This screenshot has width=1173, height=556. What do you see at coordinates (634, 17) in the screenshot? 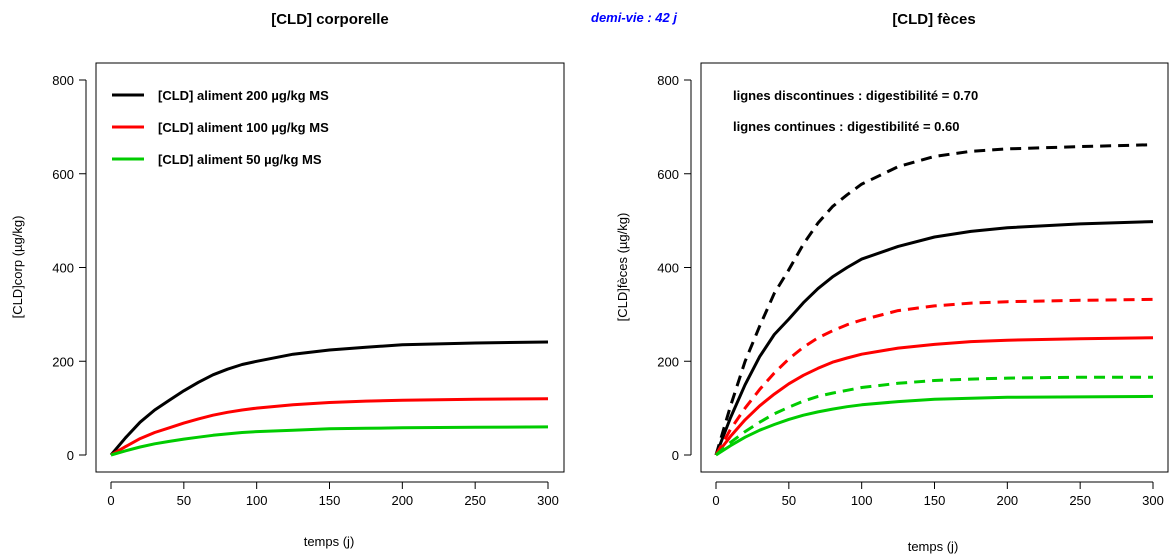
I see `half-life-label: demi-vie : 42 j` at bounding box center [634, 17].